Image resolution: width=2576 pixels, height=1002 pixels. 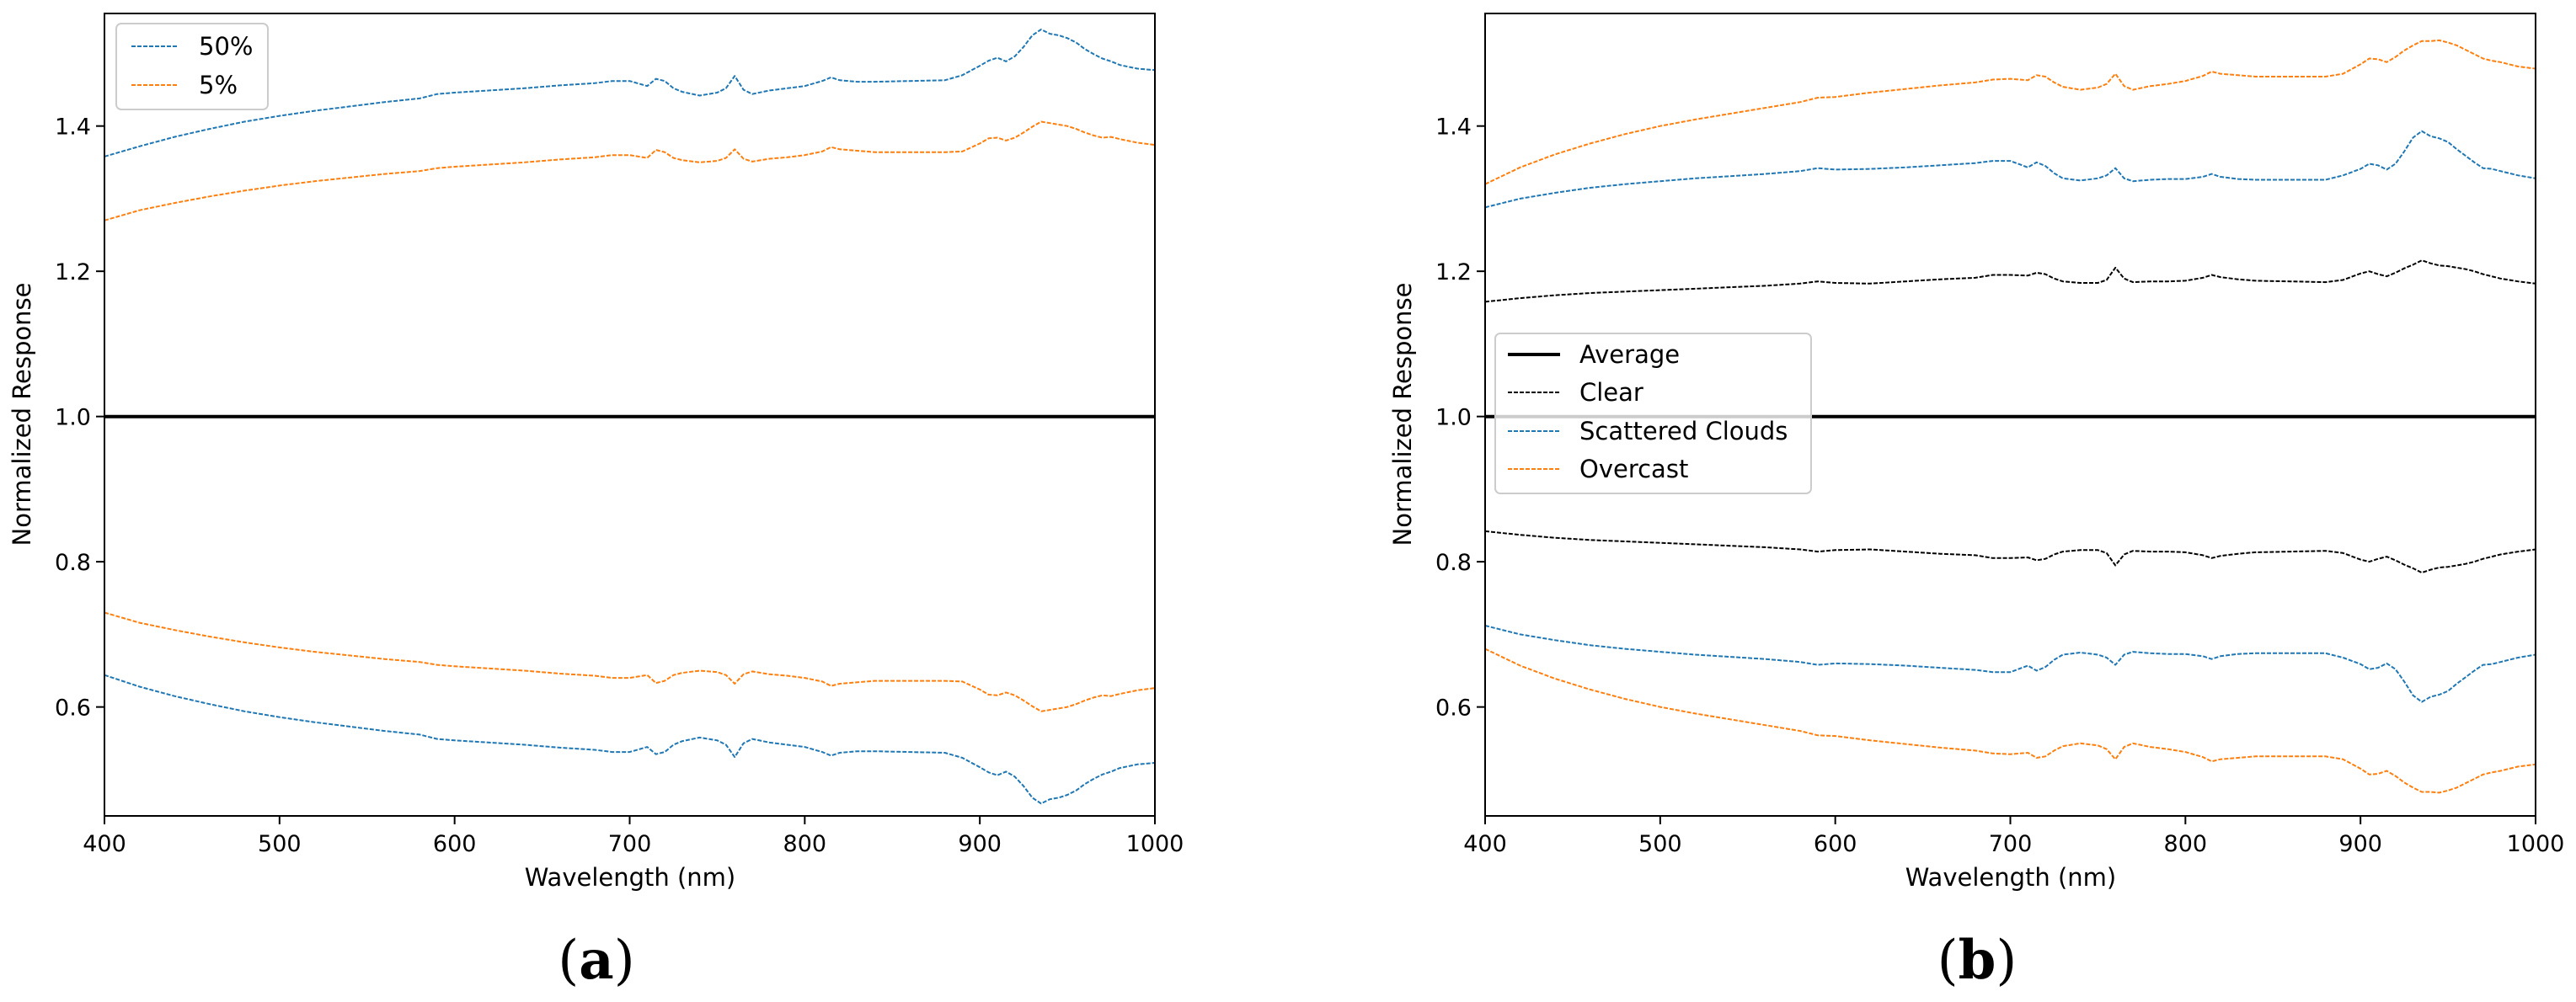 What do you see at coordinates (226, 46) in the screenshot?
I see `panel-a-legend-label-50: 50%` at bounding box center [226, 46].